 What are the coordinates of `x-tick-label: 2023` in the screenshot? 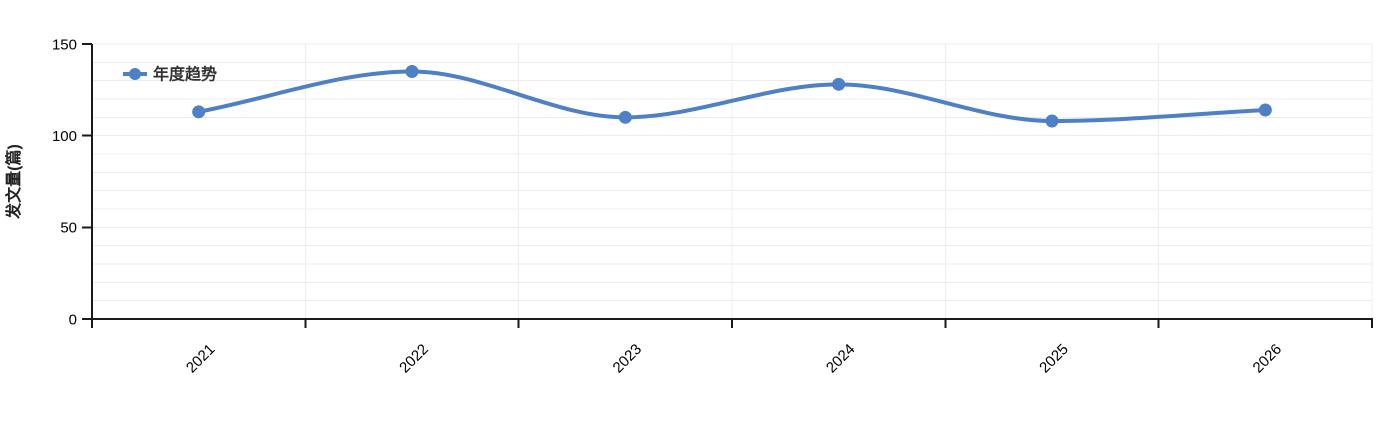 It's located at (628, 359).